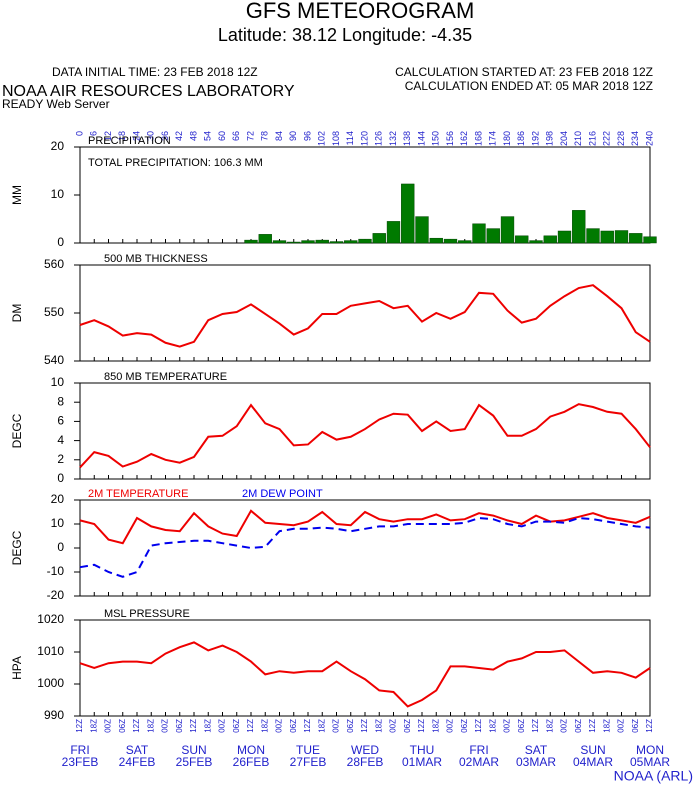 The height and width of the screenshot is (788, 694). What do you see at coordinates (50, 683) in the screenshot?
I see `y-tick-label: 1000` at bounding box center [50, 683].